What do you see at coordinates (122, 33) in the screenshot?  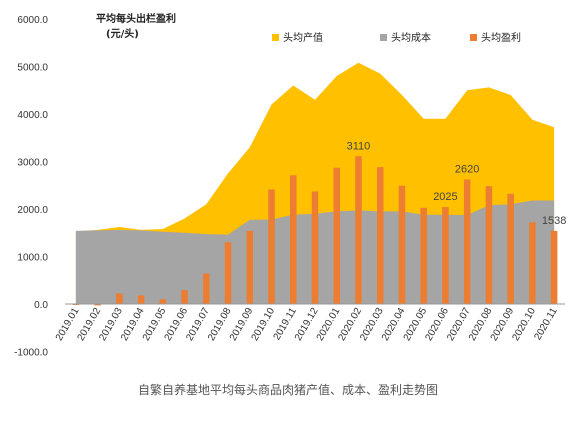 I see `chart-title-line2: (元/头)` at bounding box center [122, 33].